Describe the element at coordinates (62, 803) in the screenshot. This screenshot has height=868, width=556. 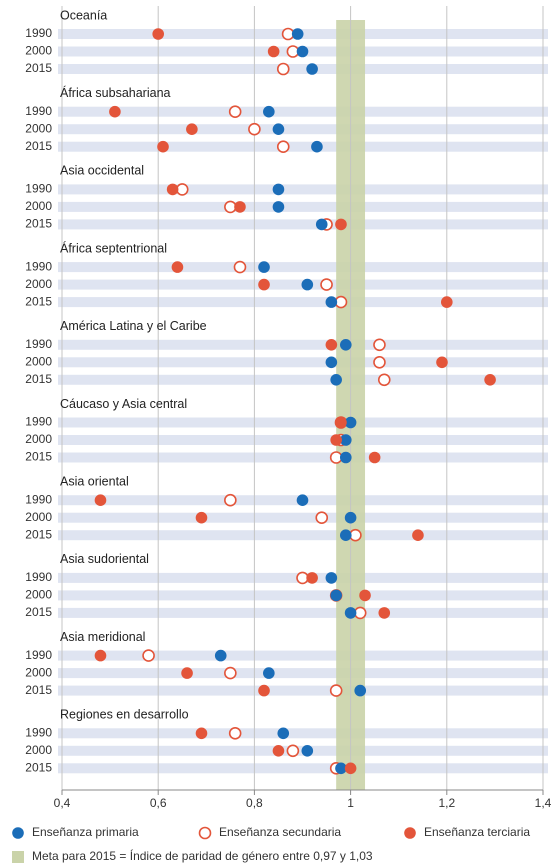
I see `x-tick-label: 0,4` at that location.